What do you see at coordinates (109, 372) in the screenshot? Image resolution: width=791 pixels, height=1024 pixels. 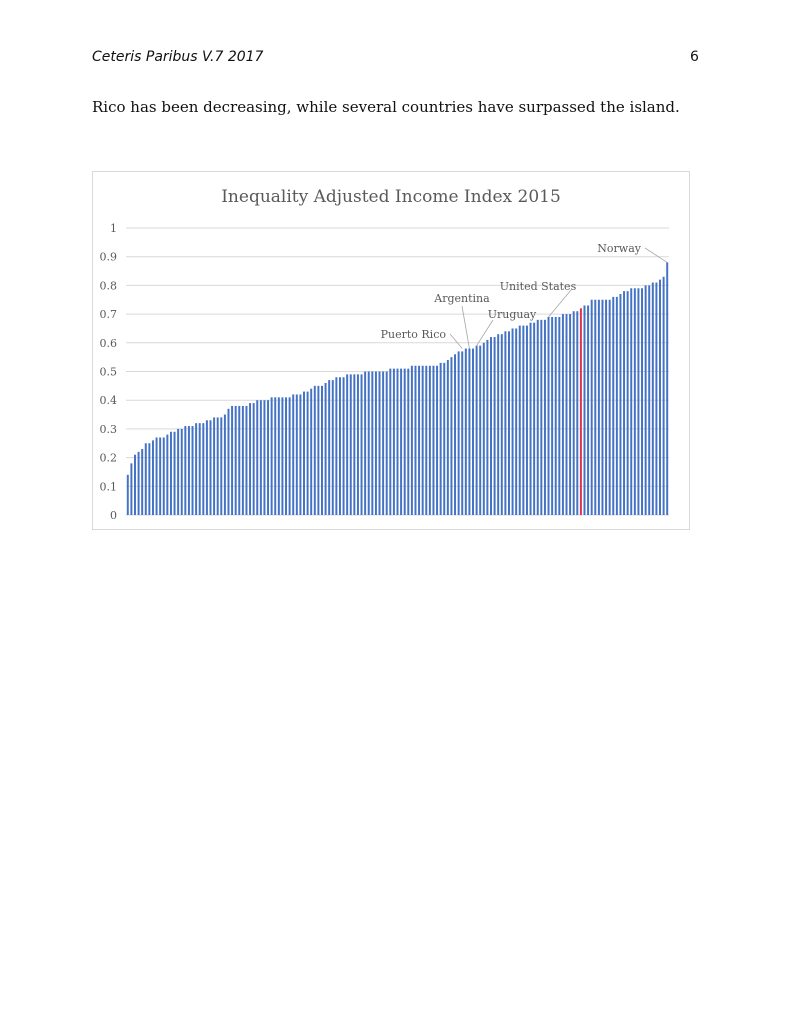 I see `y-tick-label: 0.5` at bounding box center [109, 372].